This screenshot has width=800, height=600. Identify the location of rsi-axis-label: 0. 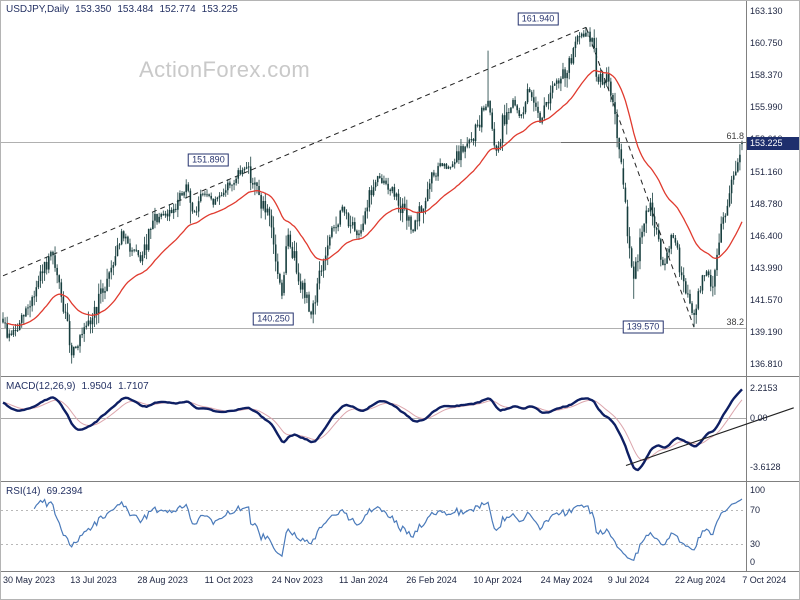
(753, 562).